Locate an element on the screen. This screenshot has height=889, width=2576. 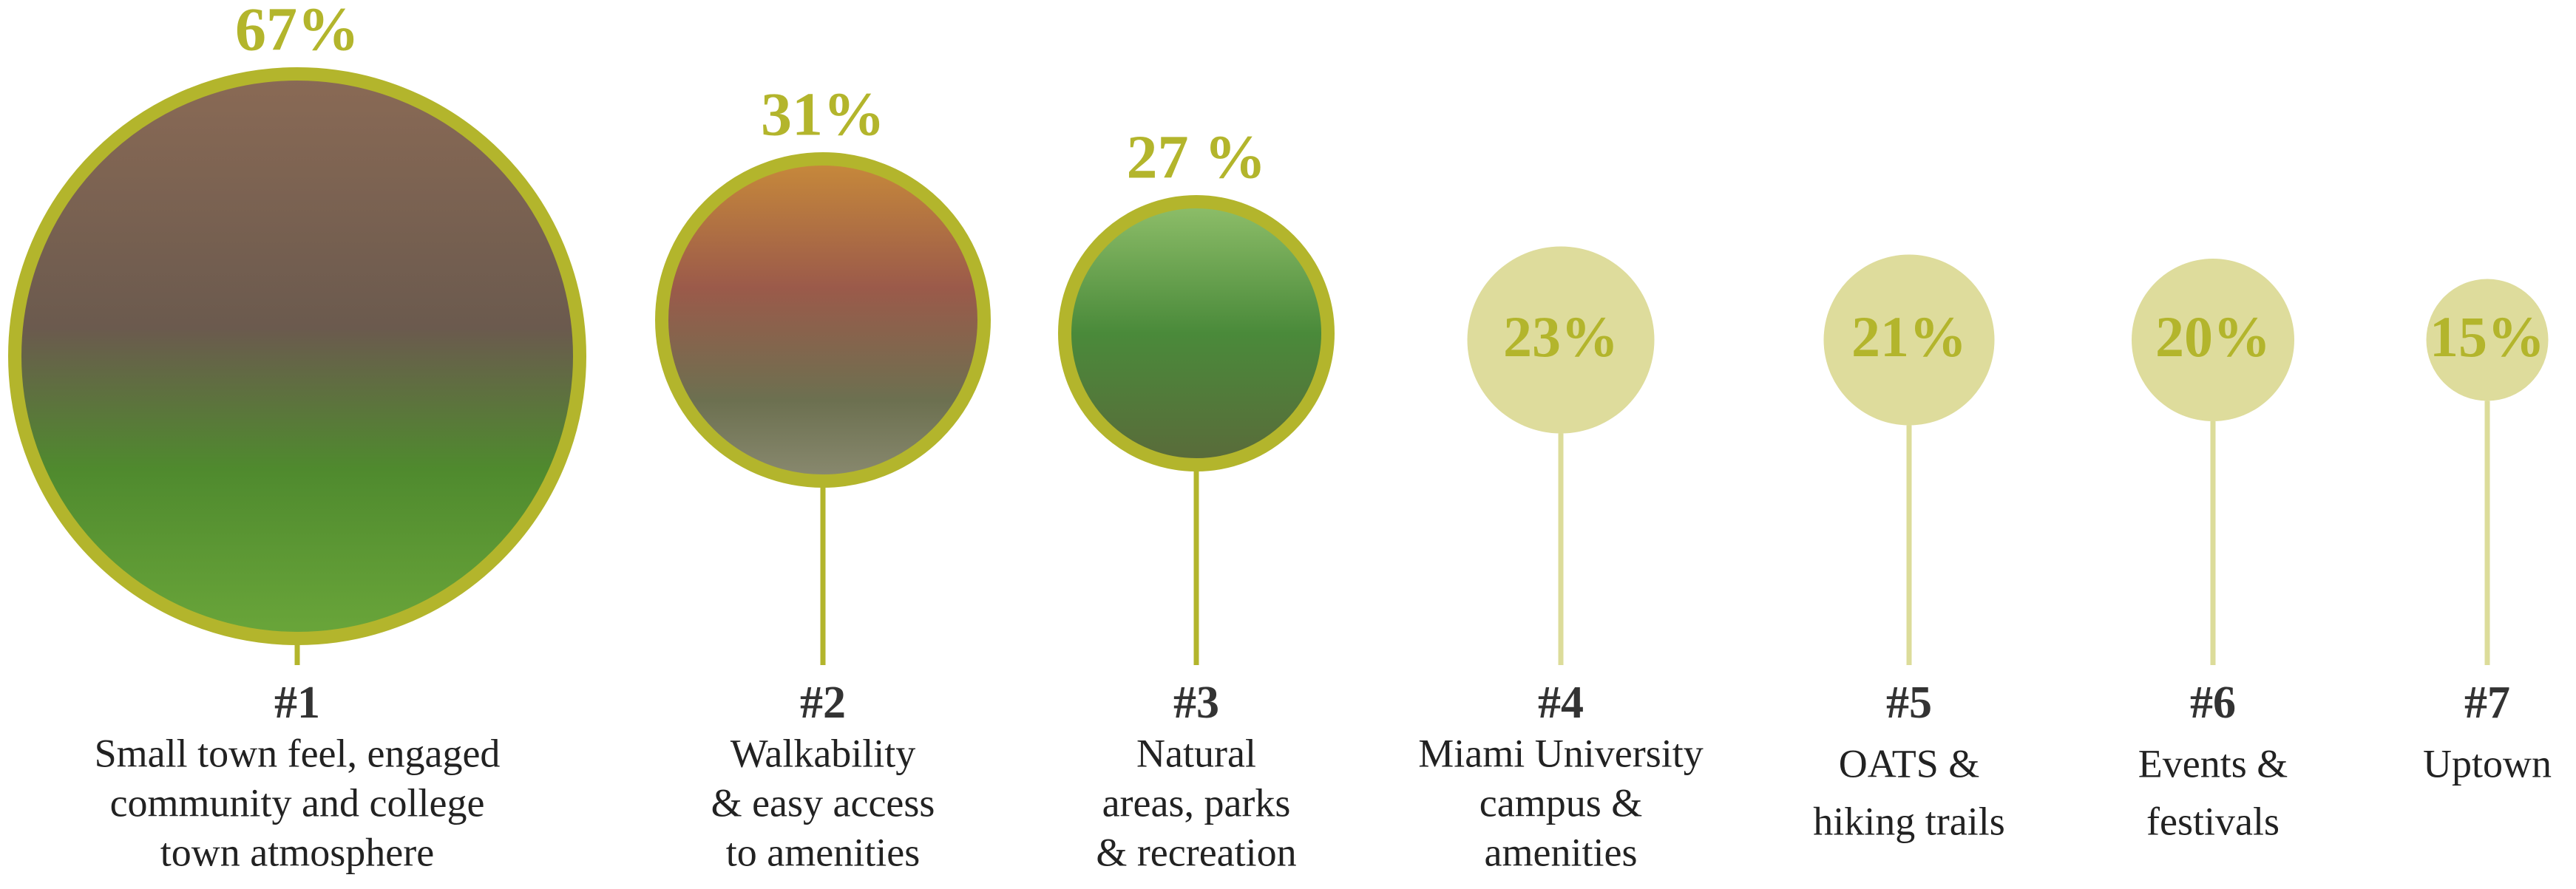
category-label: Events & is located at coordinates (2213, 764).